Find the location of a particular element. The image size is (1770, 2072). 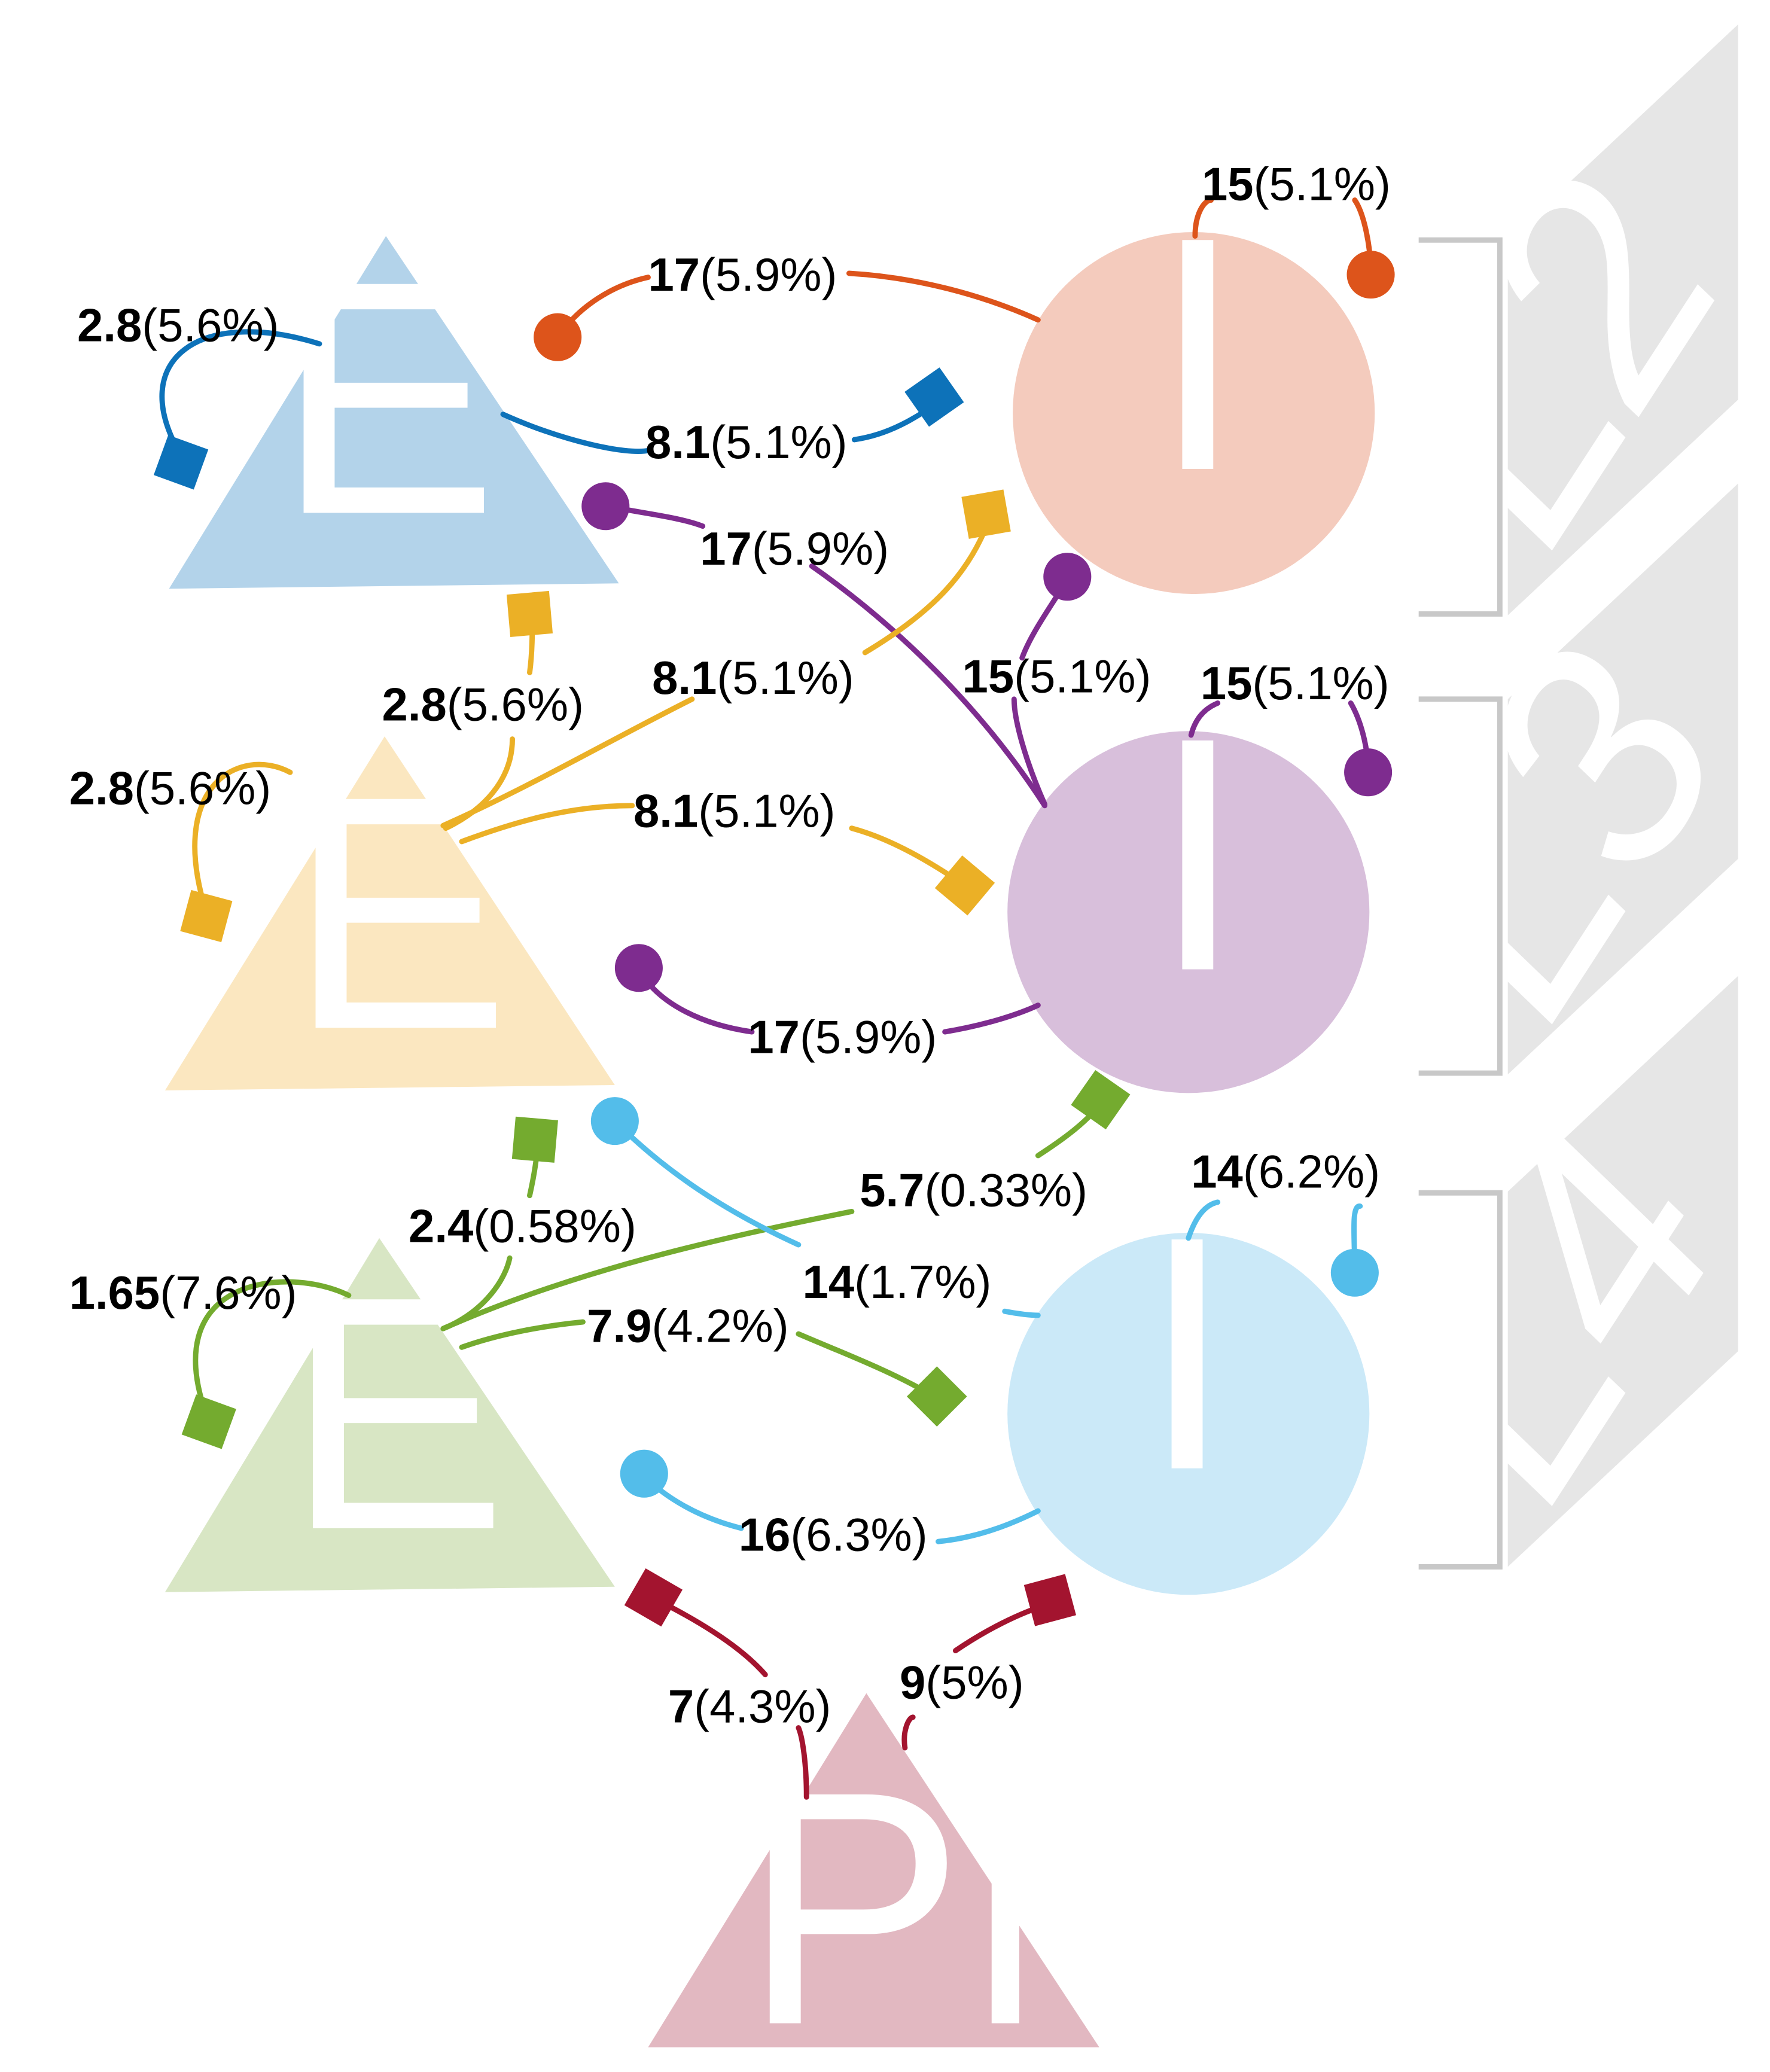

label-e4-e3: 2.4(0.58%) is located at coordinates (522, 1227).